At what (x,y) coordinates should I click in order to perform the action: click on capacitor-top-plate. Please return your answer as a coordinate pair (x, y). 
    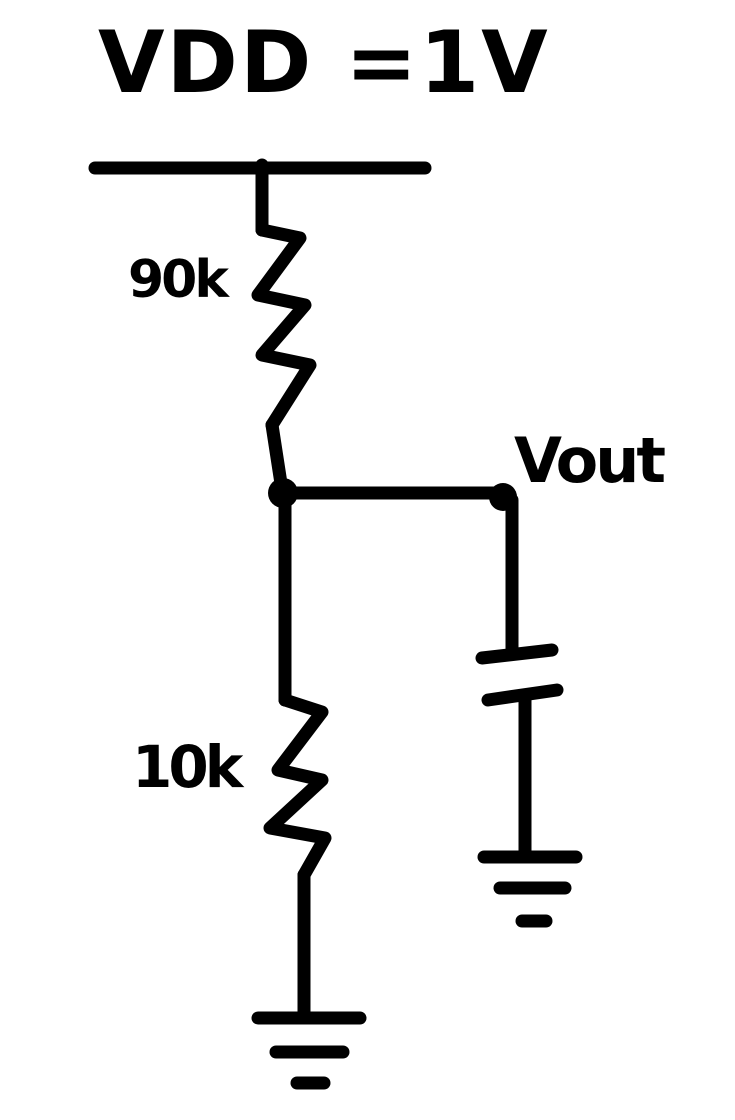
    Looking at the image, I should click on (517, 654).